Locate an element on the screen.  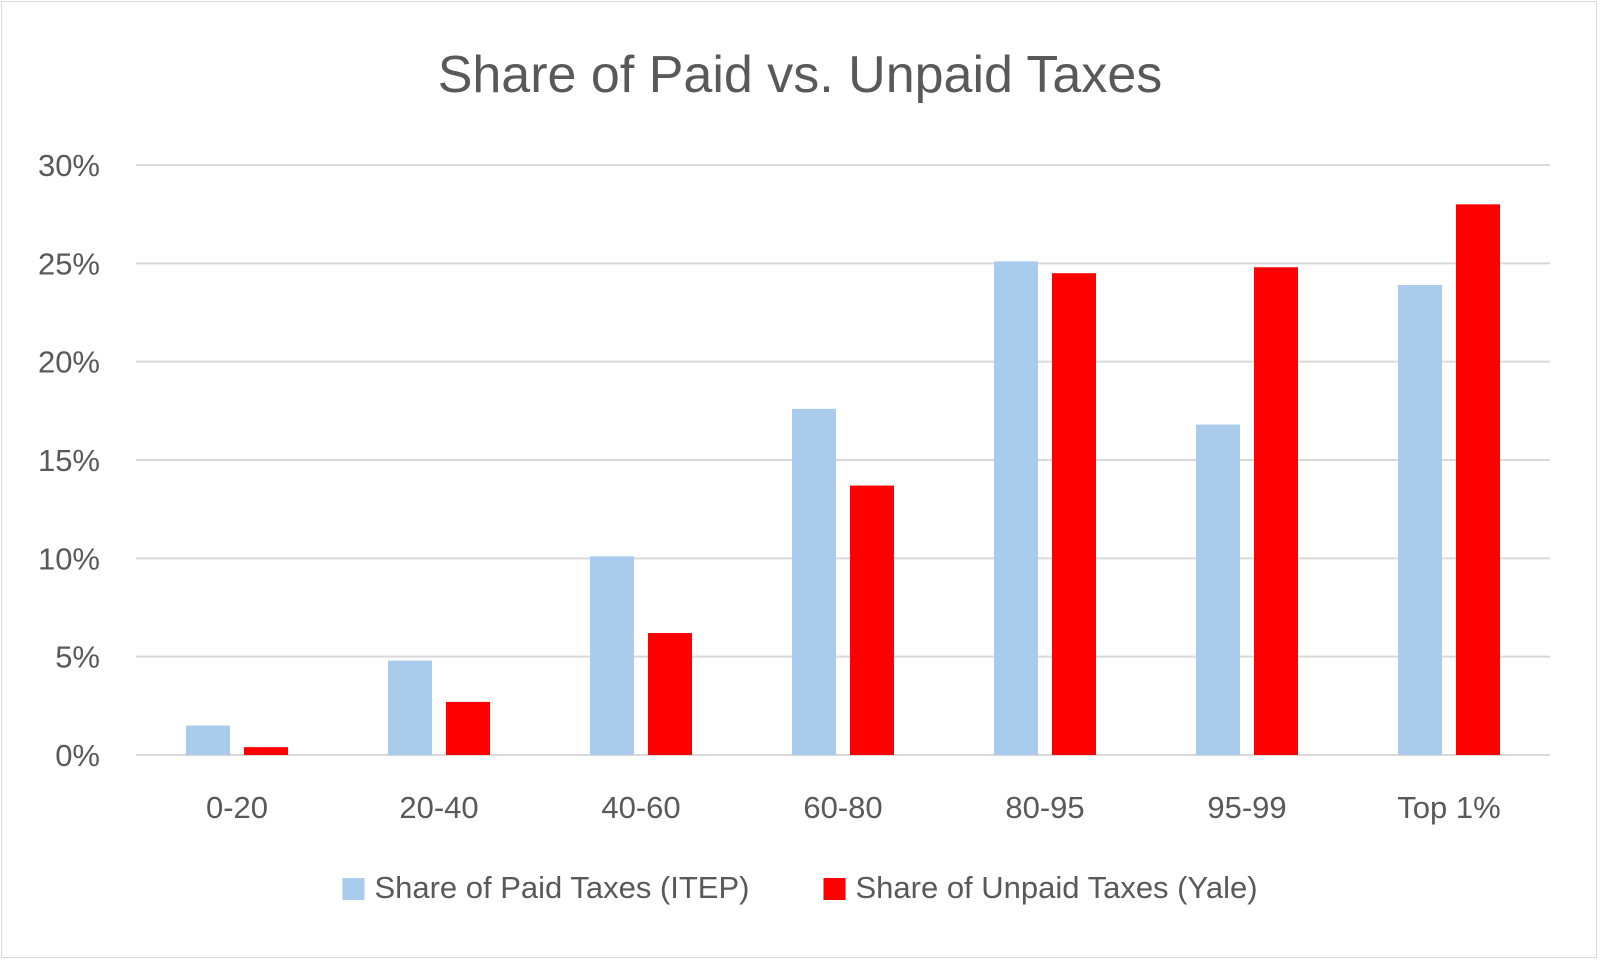
x-tick-label: 20-40 is located at coordinates (438, 807).